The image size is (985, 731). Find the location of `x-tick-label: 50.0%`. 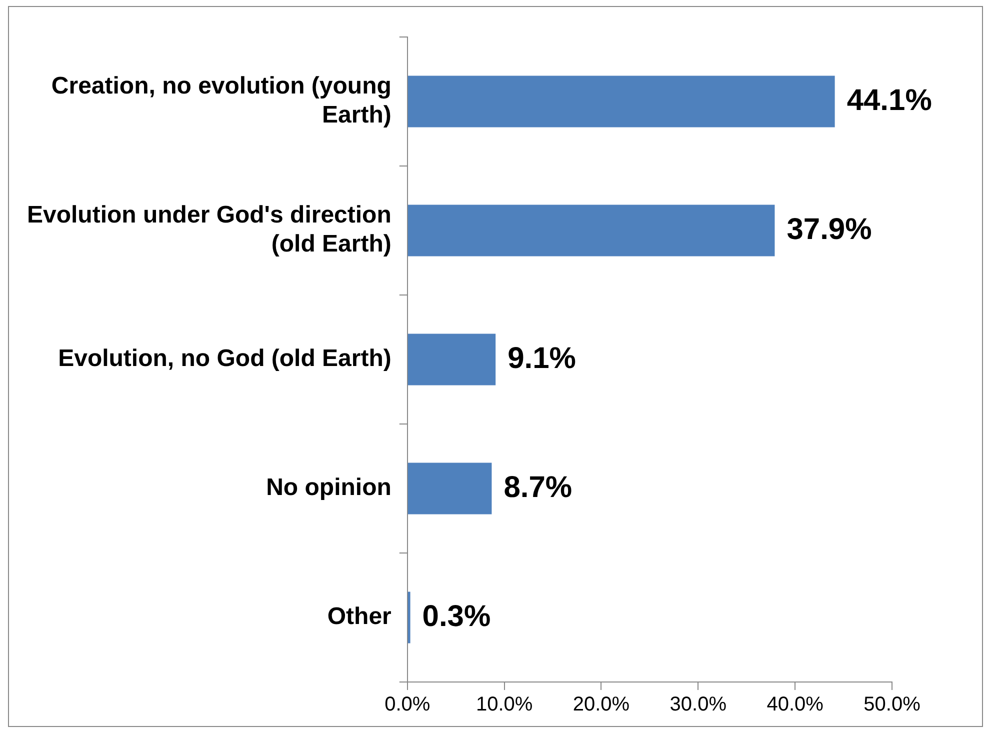

x-tick-label: 50.0% is located at coordinates (892, 705).